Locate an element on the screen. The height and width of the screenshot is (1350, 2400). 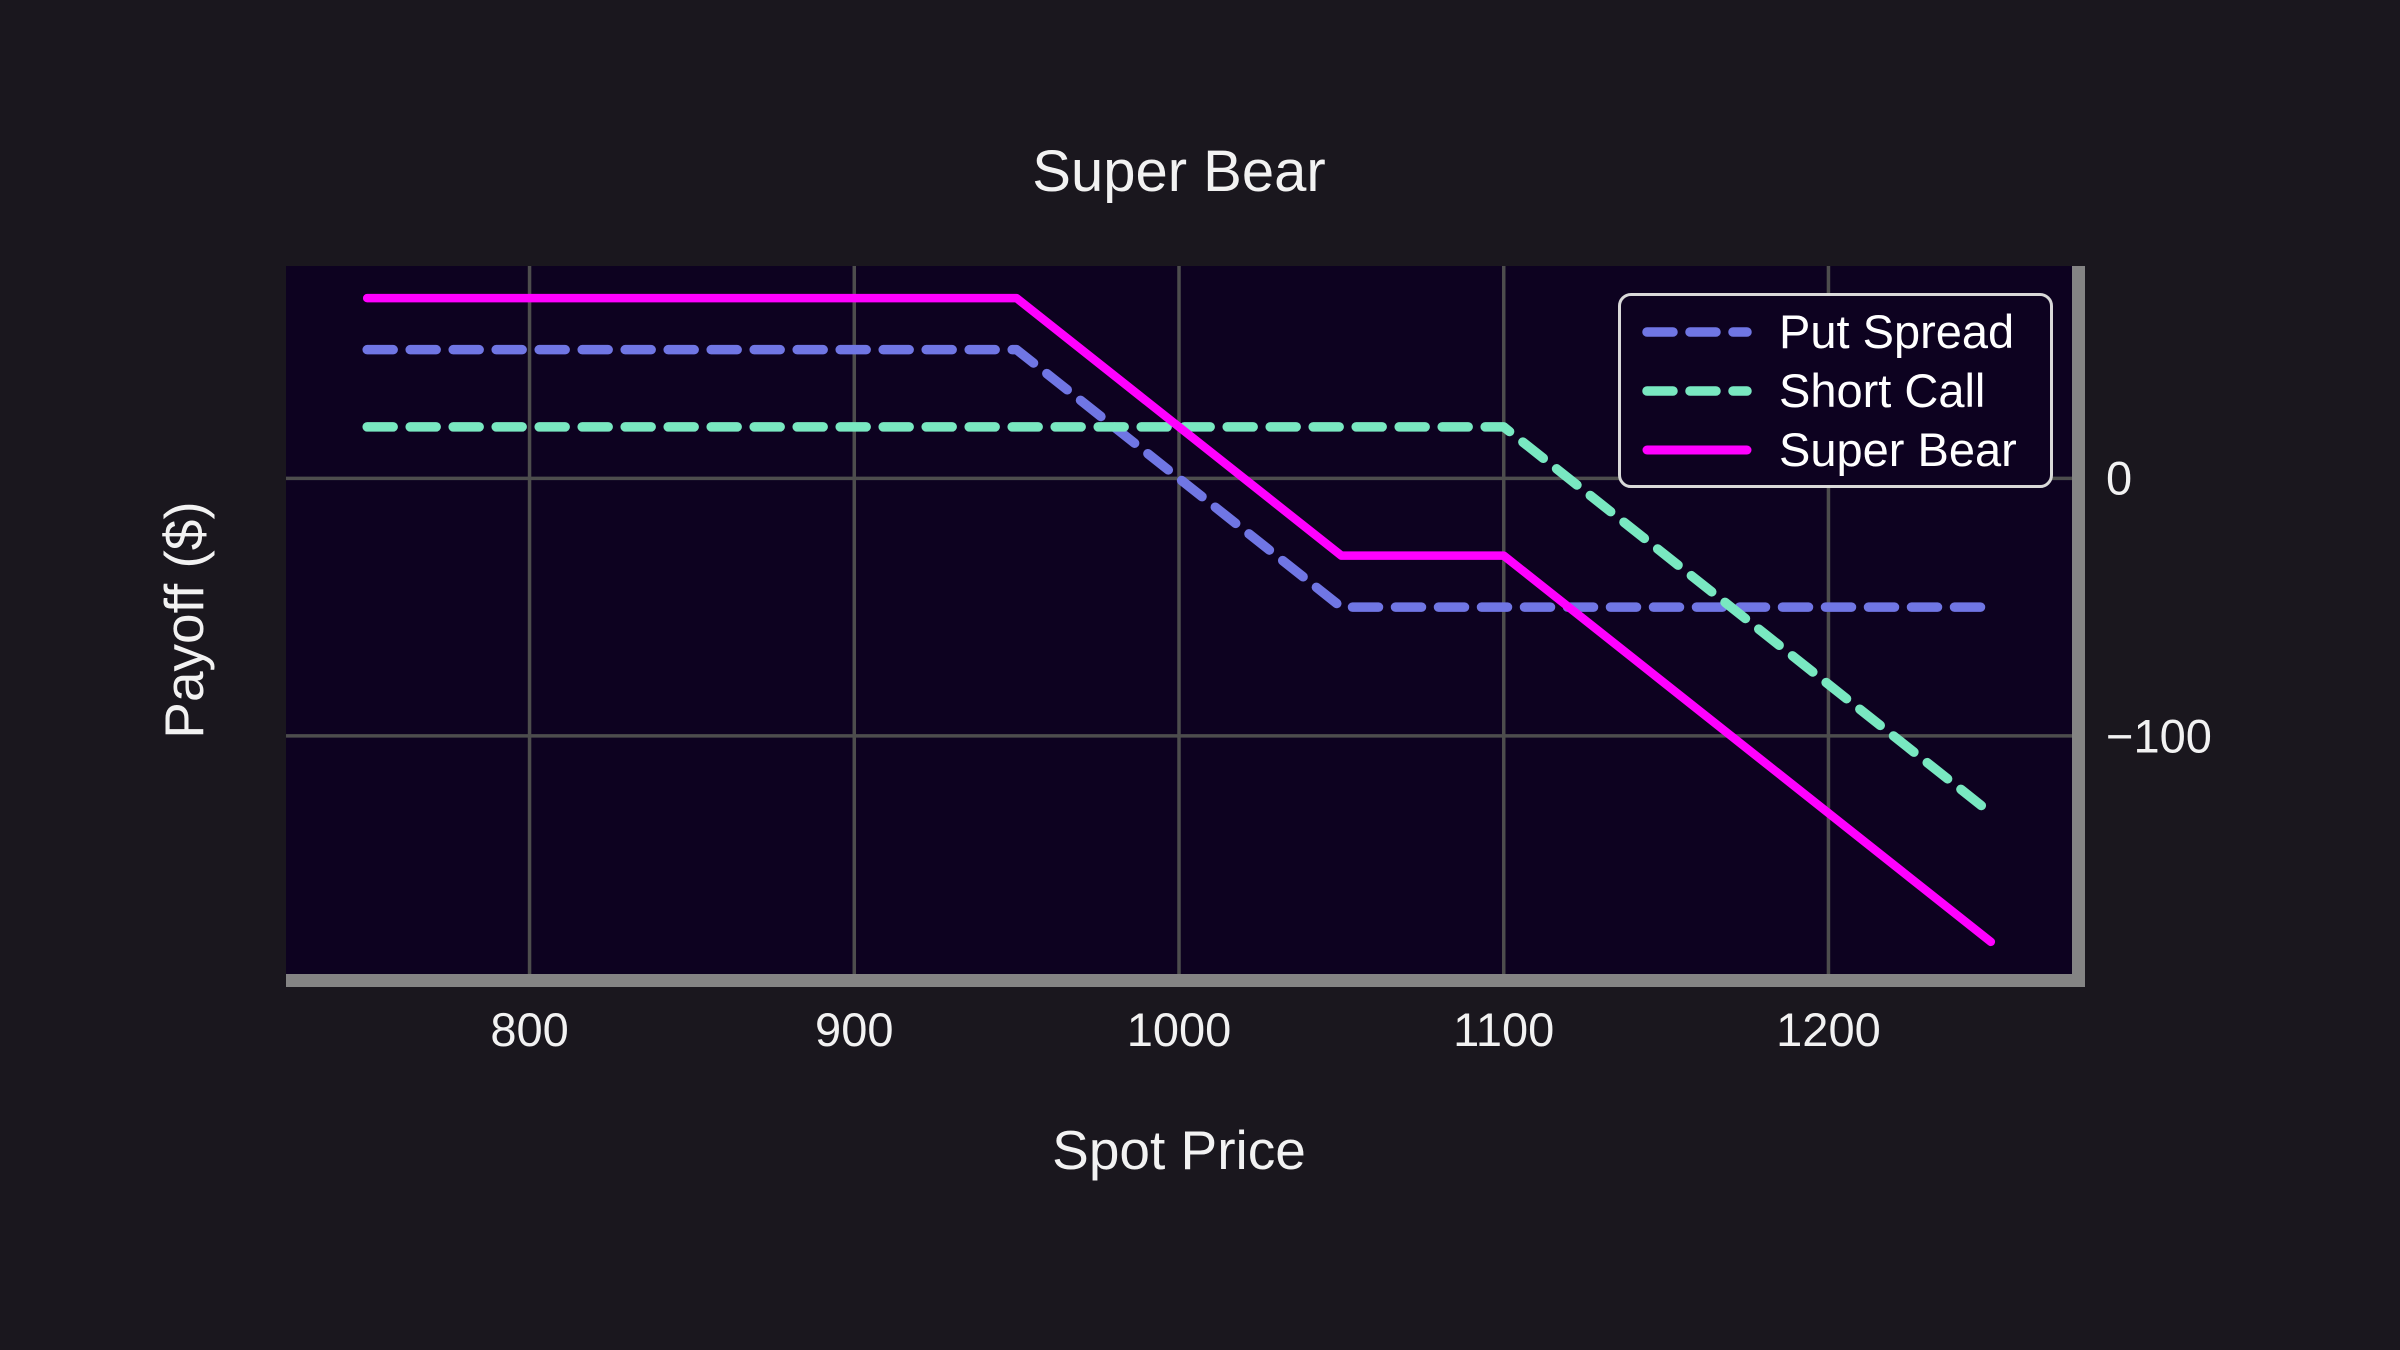
legend-item-super-bear: Super Bear is located at coordinates (1845, 449).